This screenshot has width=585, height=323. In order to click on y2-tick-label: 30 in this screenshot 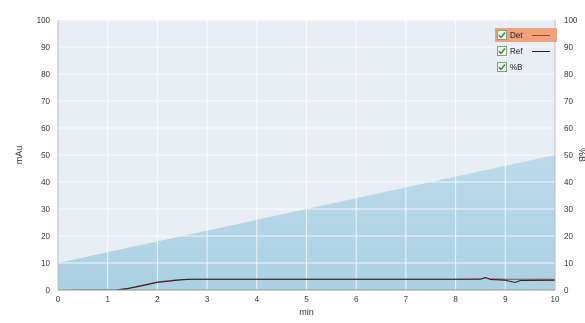, I will do `click(568, 209)`.